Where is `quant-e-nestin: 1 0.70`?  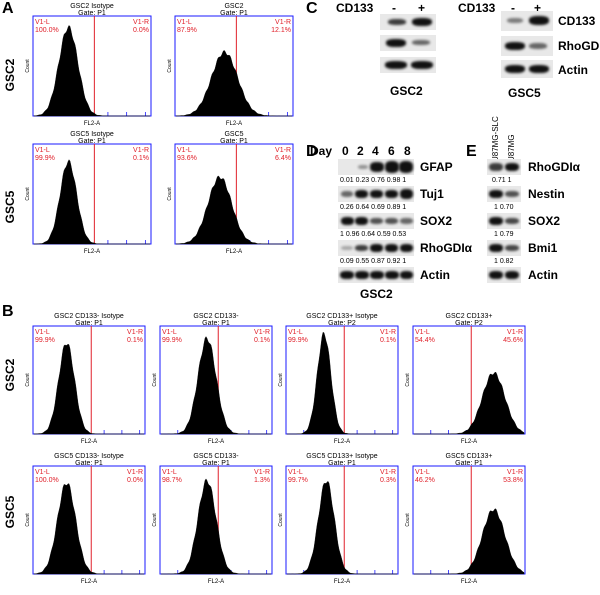
quant-e-nestin: 1 0.70 is located at coordinates (504, 207).